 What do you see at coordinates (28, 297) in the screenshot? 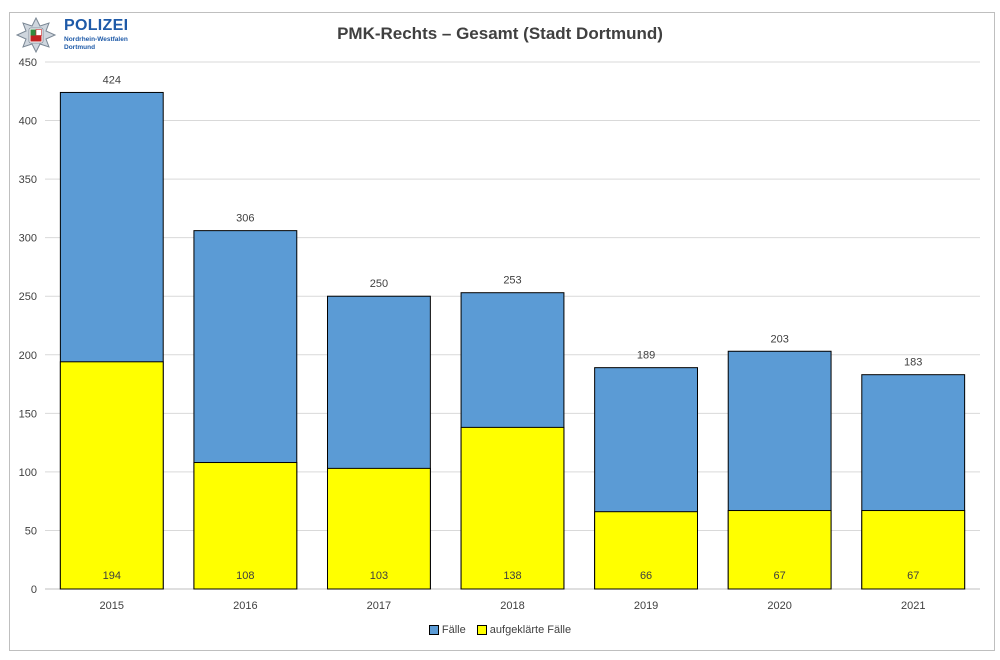
I see `y-tick-label: 250` at bounding box center [28, 297].